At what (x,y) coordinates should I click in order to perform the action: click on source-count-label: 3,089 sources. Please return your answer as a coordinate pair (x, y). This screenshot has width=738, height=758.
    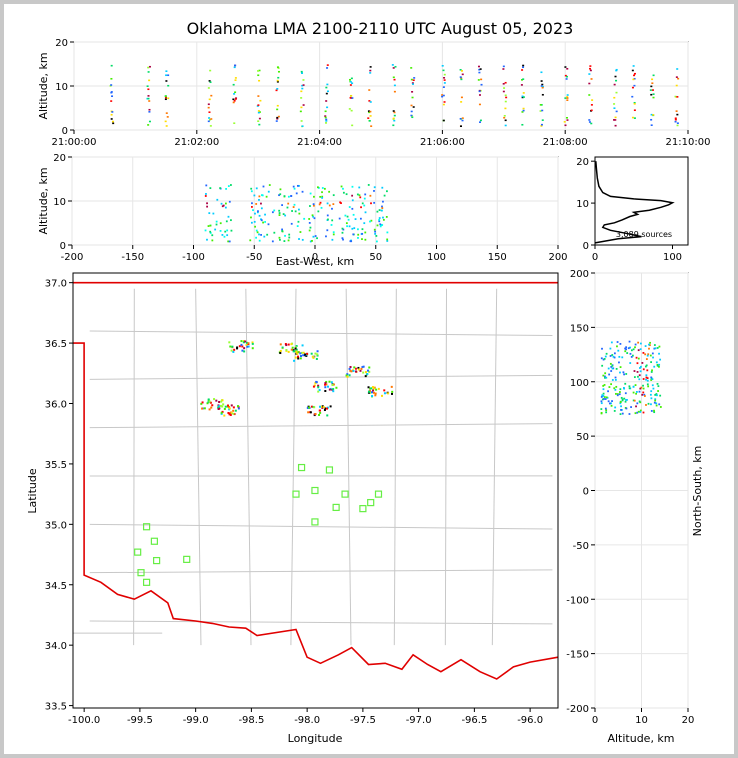
    Looking at the image, I should click on (644, 234).